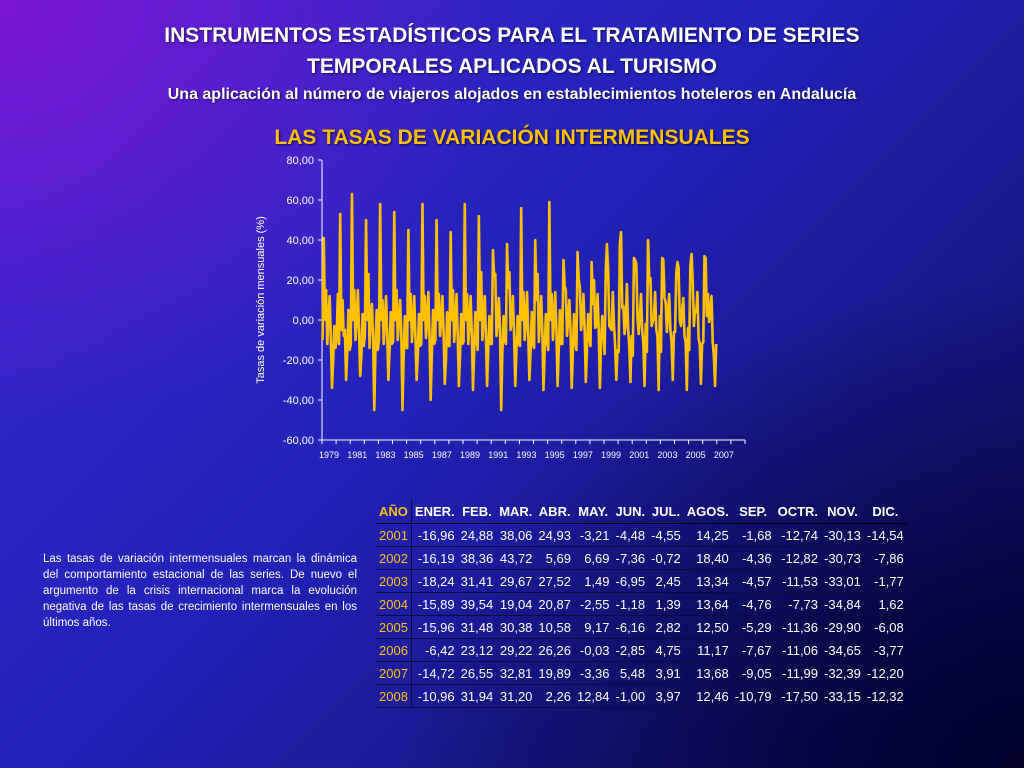 The image size is (1024, 768). What do you see at coordinates (516, 581) in the screenshot?
I see `table-cell-value: 29,67` at bounding box center [516, 581].